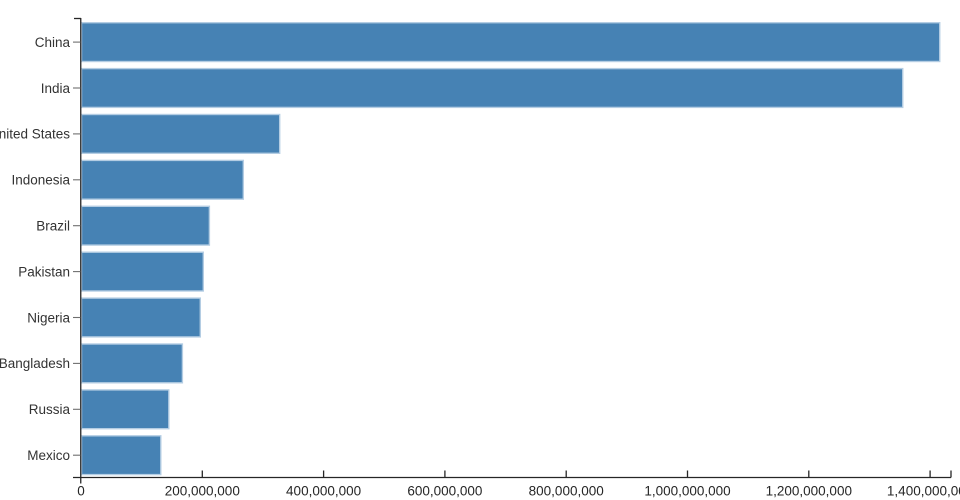 This screenshot has height=500, width=960. What do you see at coordinates (35, 134) in the screenshot?
I see `y-tick-label-united-states: United States` at bounding box center [35, 134].